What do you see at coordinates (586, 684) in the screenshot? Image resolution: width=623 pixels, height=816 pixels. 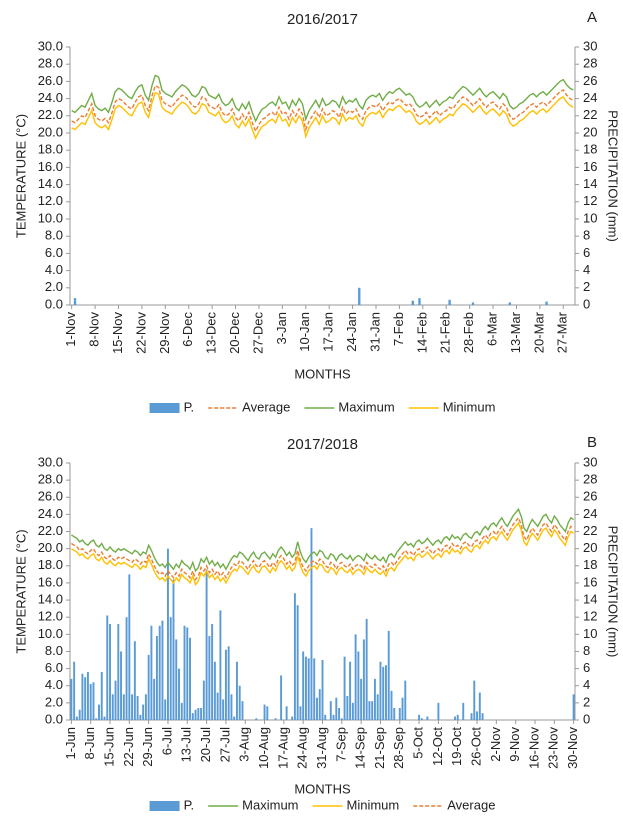 I see `y2-tick-label: 4` at bounding box center [586, 684].